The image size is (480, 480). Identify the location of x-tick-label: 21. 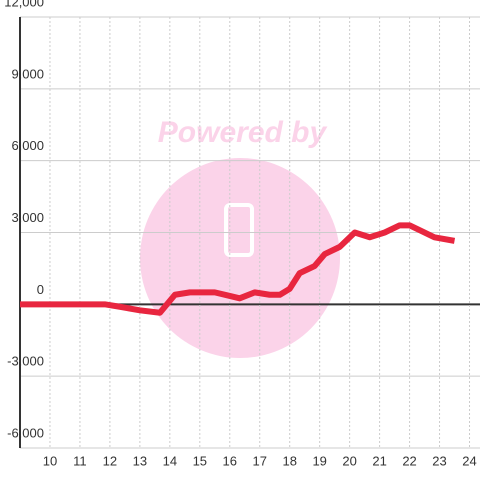
(379, 460).